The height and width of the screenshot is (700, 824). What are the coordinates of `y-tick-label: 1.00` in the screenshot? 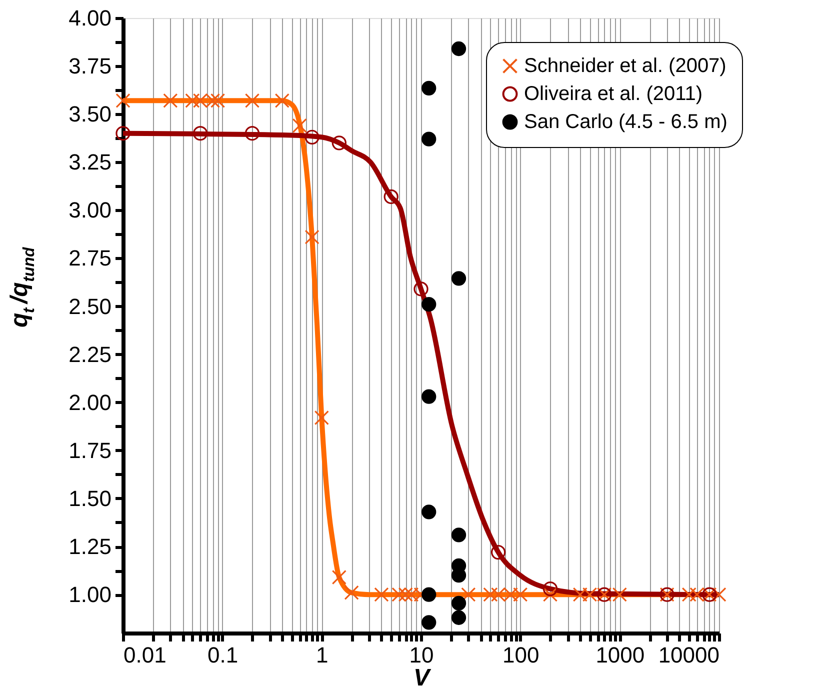 It's located at (90, 595).